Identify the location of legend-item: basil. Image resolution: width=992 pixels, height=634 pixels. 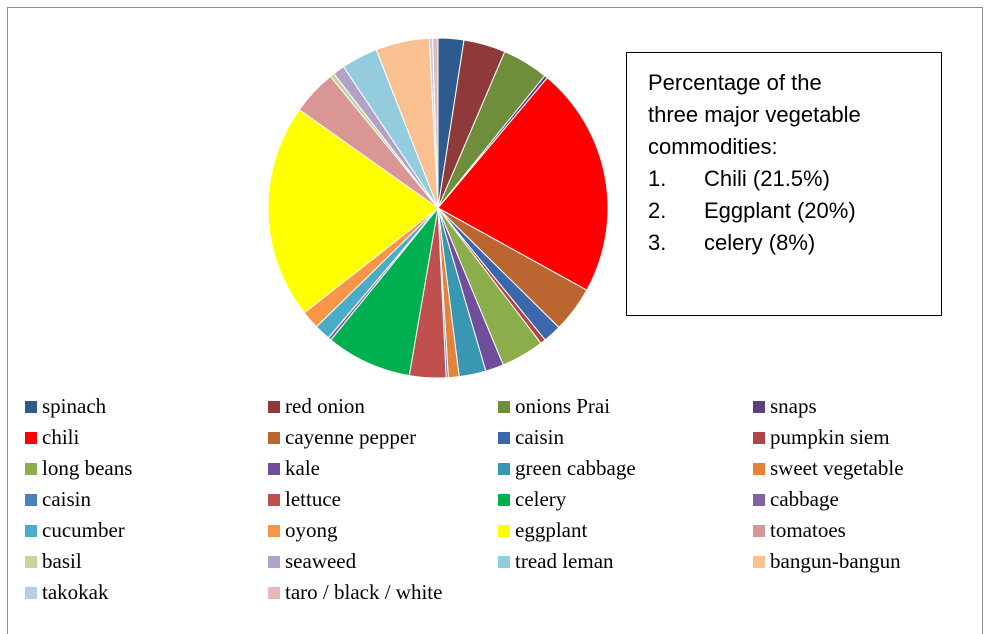
(146, 561).